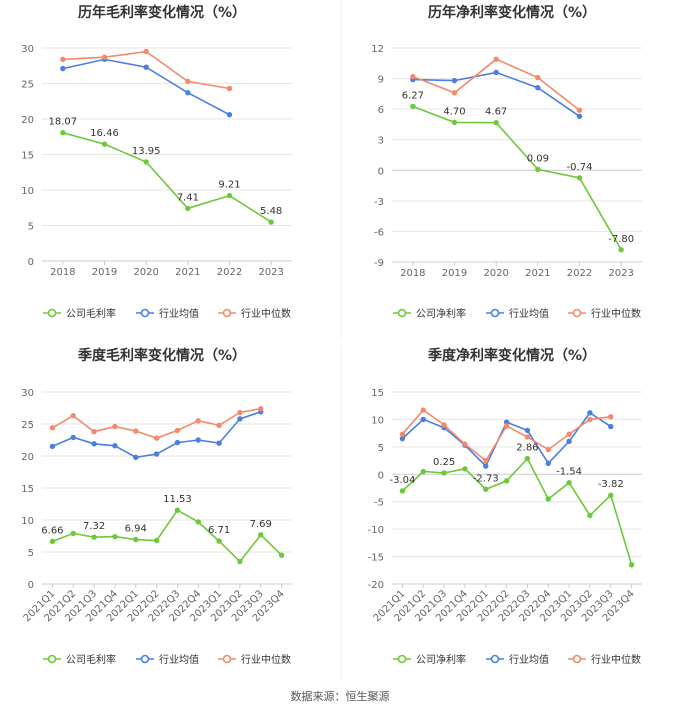 This screenshot has height=712, width=680. I want to click on y-tick-label: -5, so click(379, 503).